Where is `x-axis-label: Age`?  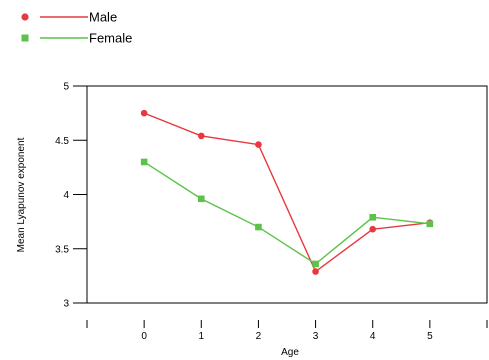
x-axis-label: Age is located at coordinates (290, 352).